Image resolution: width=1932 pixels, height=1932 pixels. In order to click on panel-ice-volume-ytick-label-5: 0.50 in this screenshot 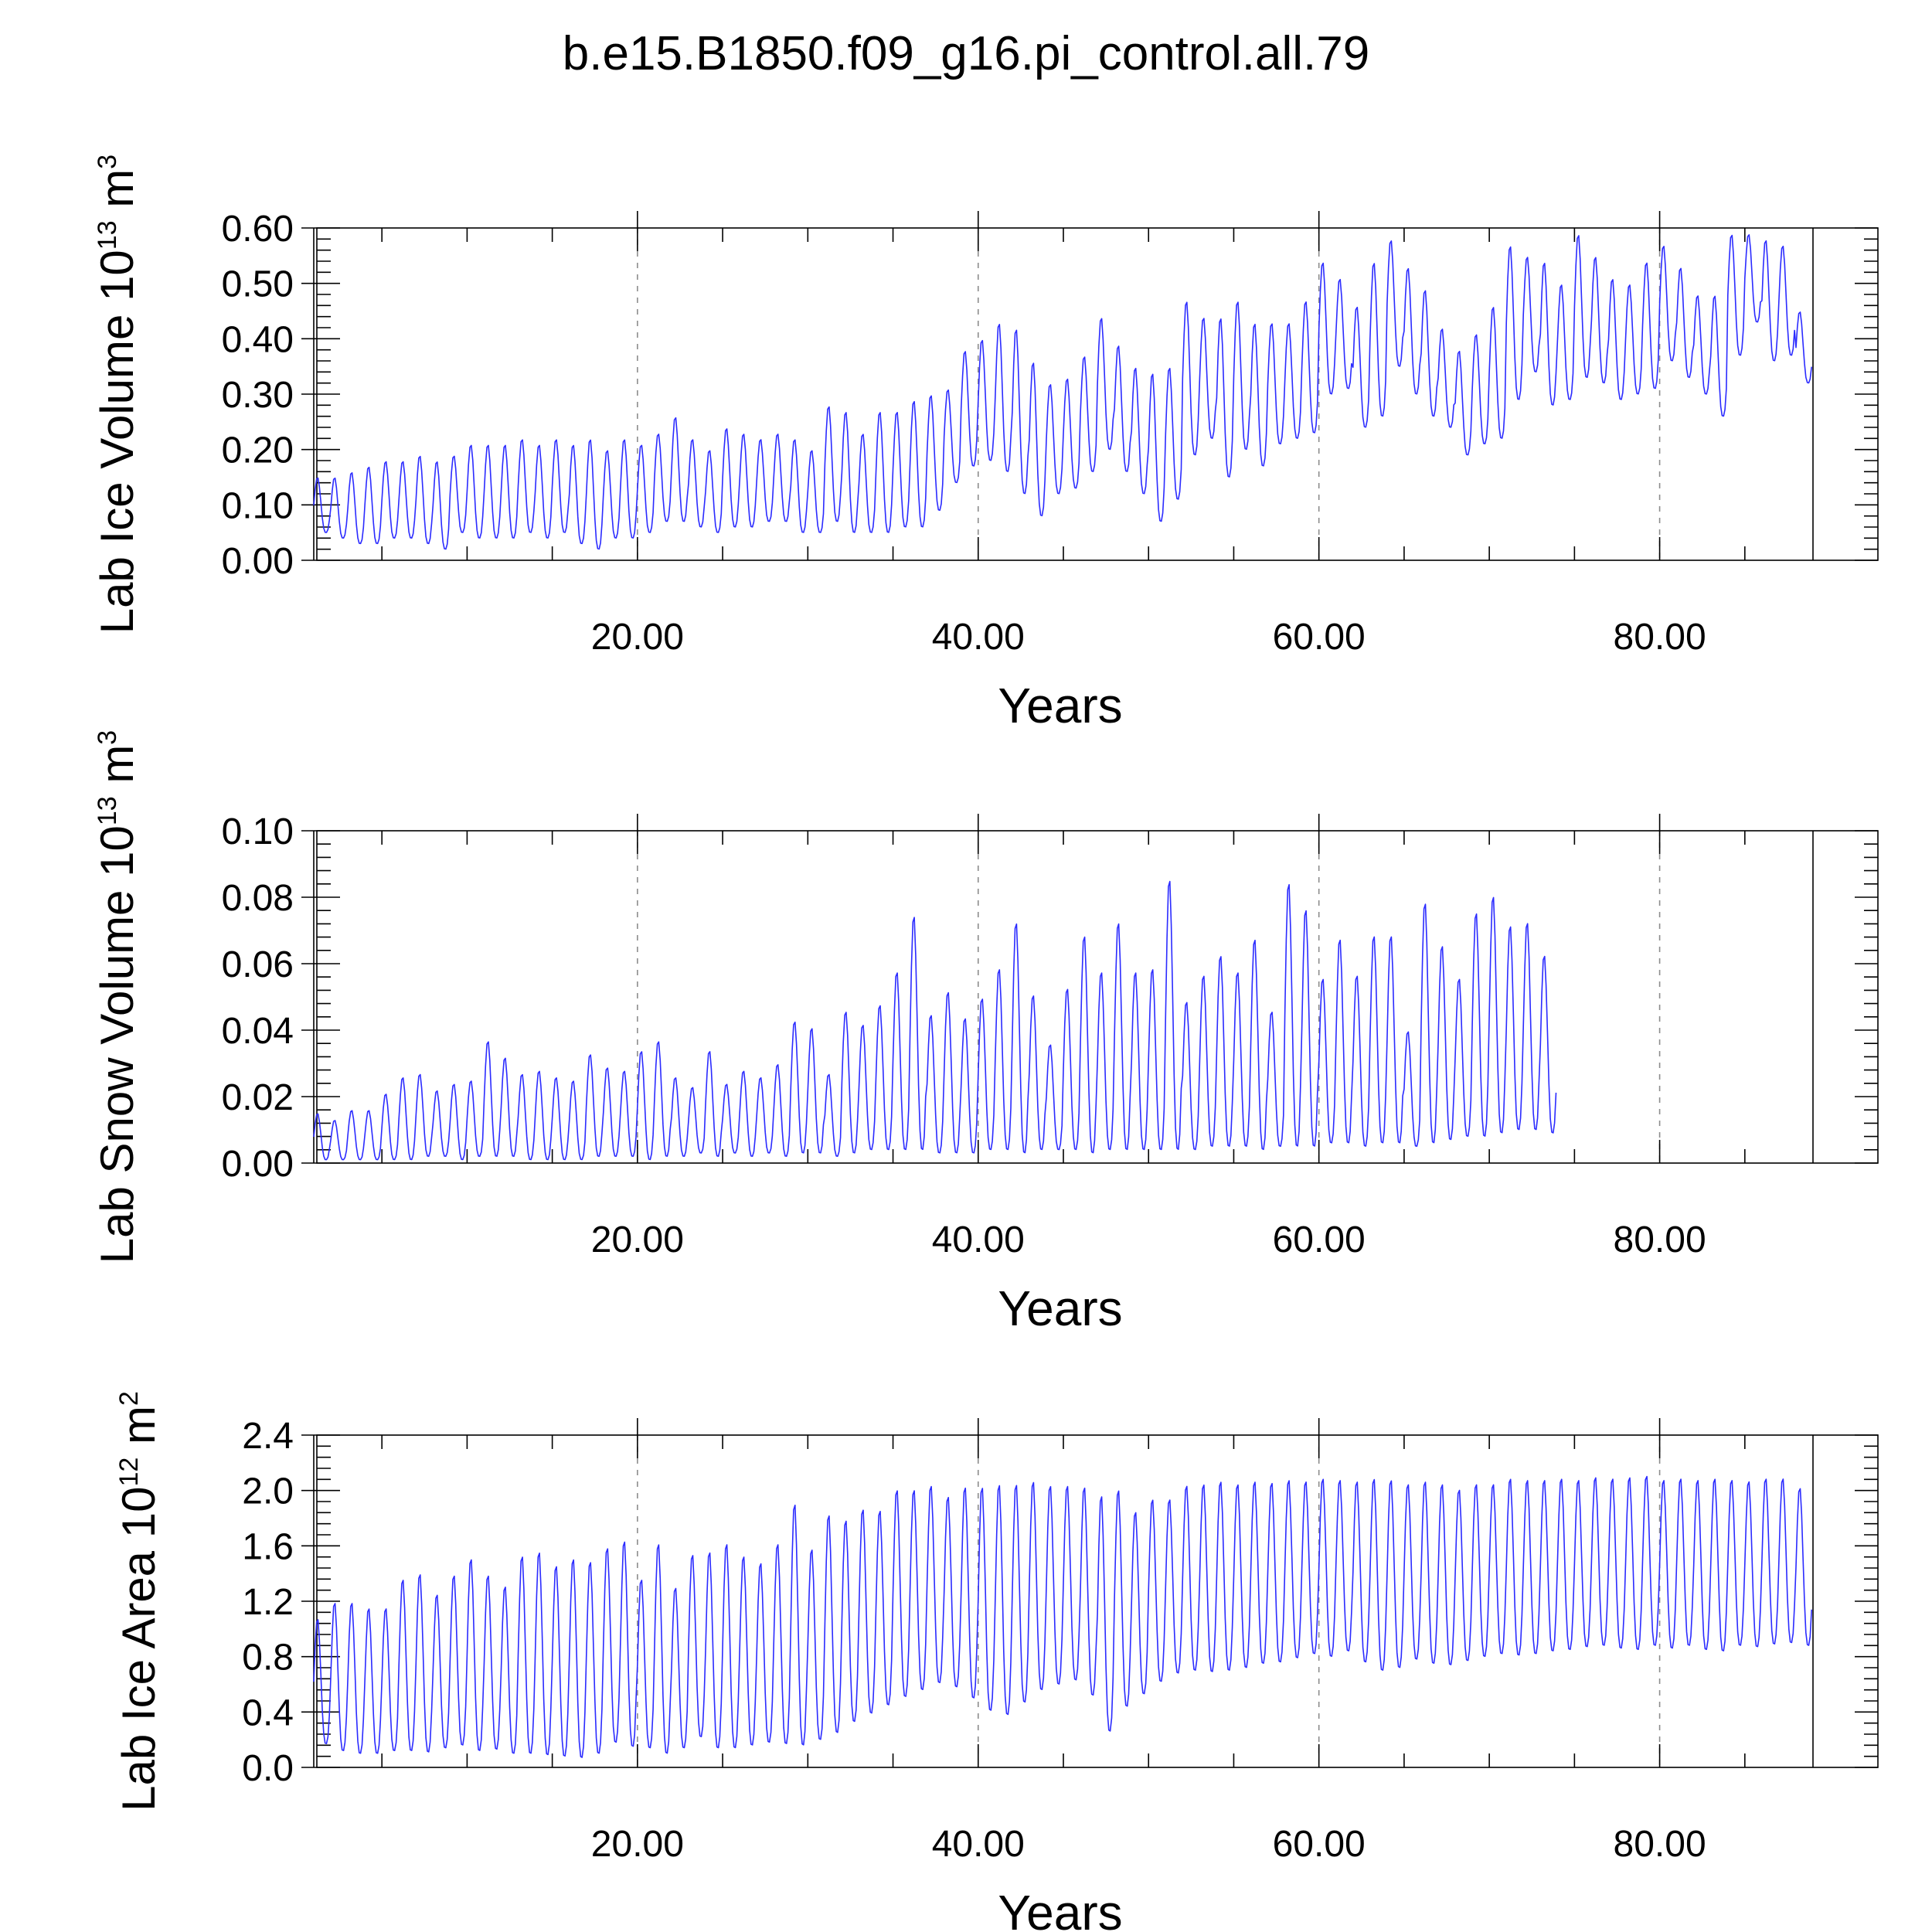, I will do `click(258, 284)`.